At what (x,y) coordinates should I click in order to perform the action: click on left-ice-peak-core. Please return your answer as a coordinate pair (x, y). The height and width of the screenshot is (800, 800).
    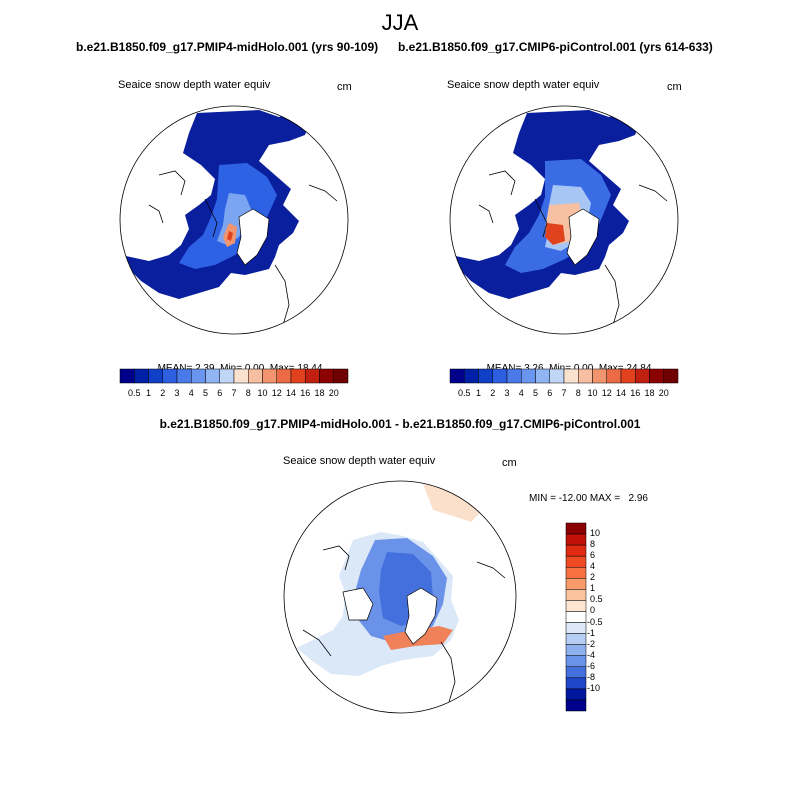
    Looking at the image, I should click on (230, 236).